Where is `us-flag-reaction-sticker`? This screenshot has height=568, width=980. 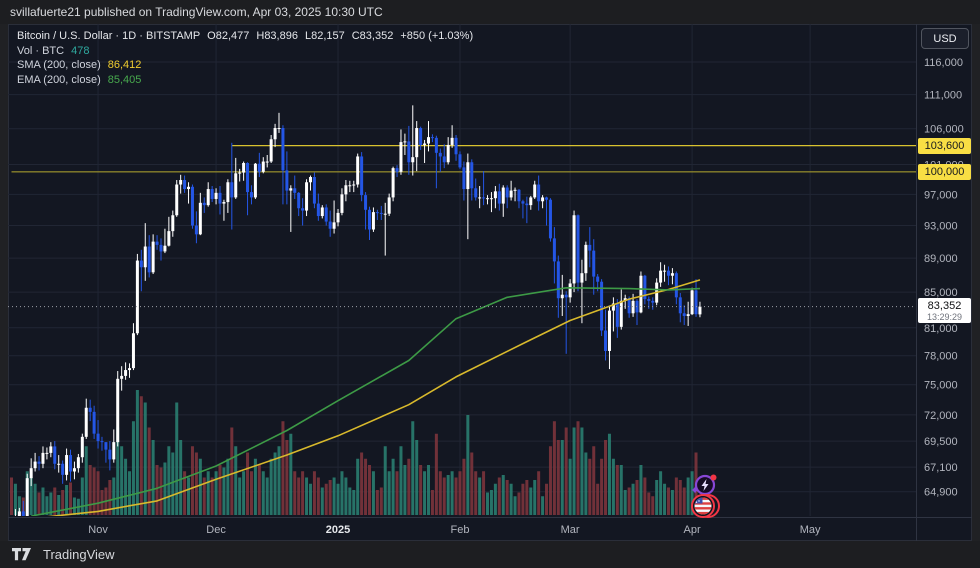 us-flag-reaction-sticker is located at coordinates (705, 506).